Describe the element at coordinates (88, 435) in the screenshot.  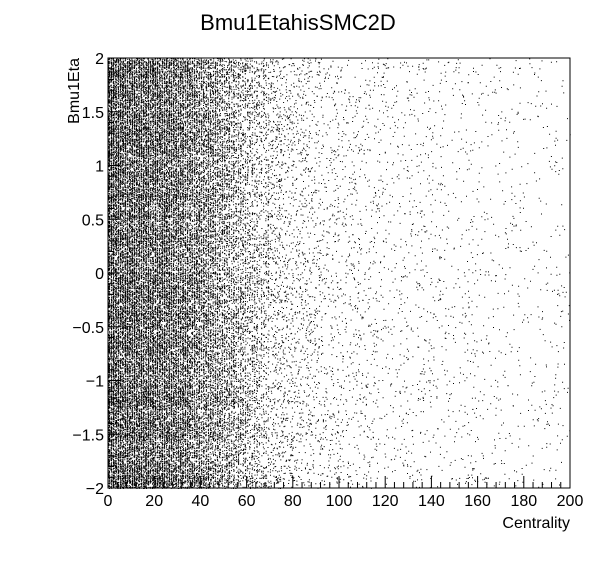
I see `y-tick-label: −1.5` at that location.